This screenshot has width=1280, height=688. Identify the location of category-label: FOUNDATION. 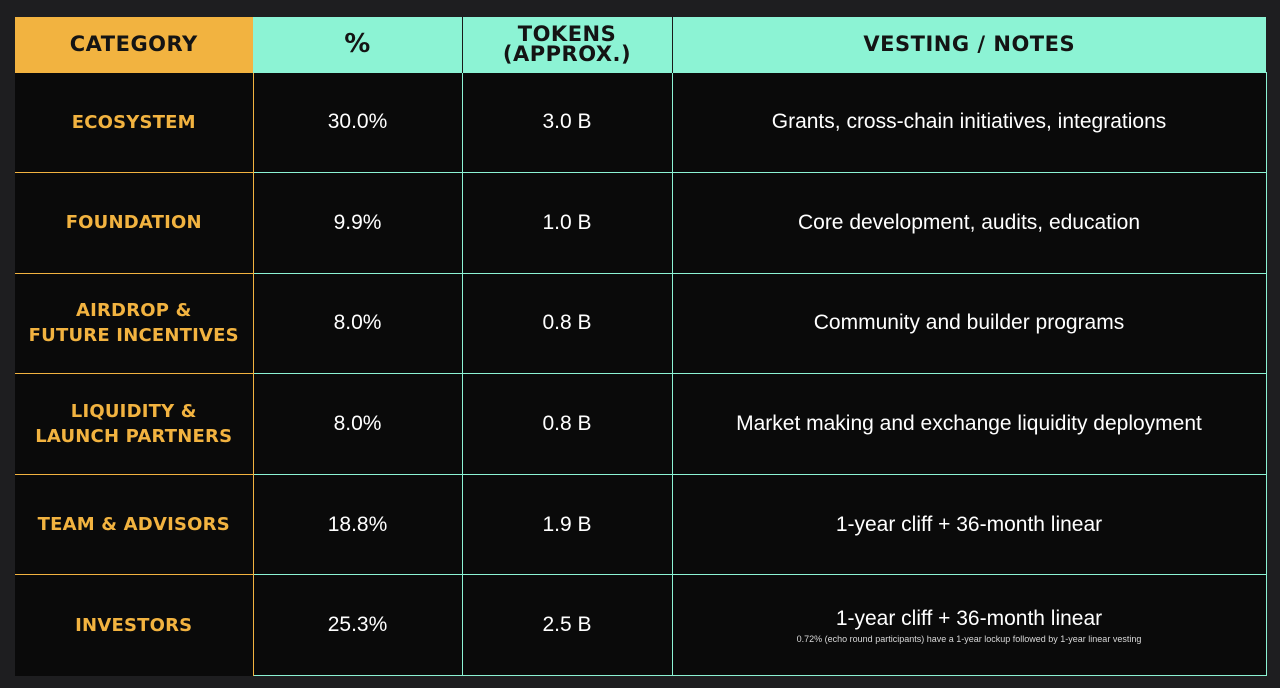
(133, 223).